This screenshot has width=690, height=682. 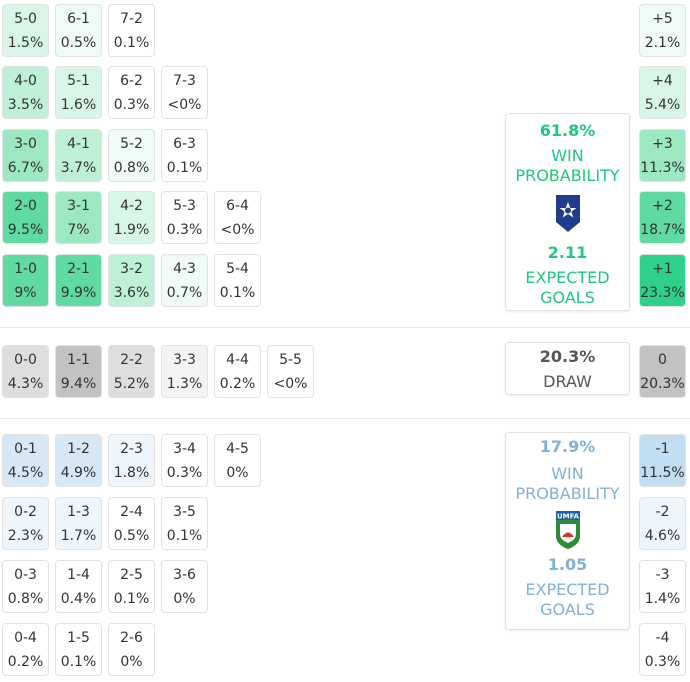 I want to click on star-crest-icon, so click(x=567, y=213).